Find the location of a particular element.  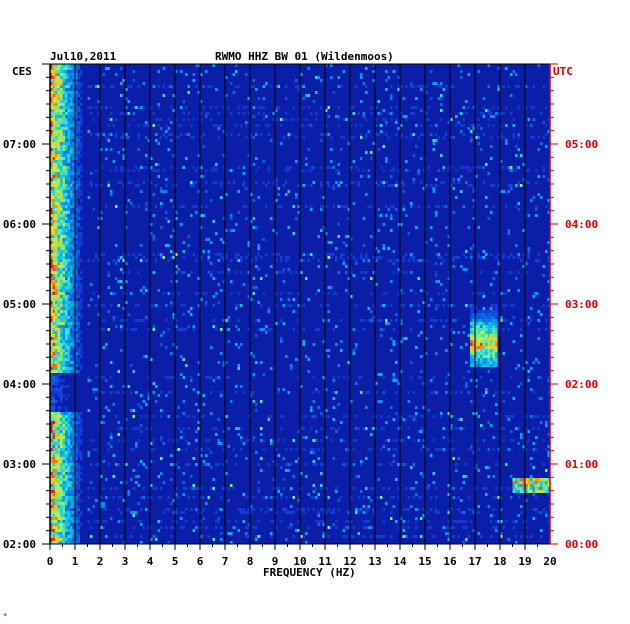

chart-date: Jul10,2011 is located at coordinates (83, 56).